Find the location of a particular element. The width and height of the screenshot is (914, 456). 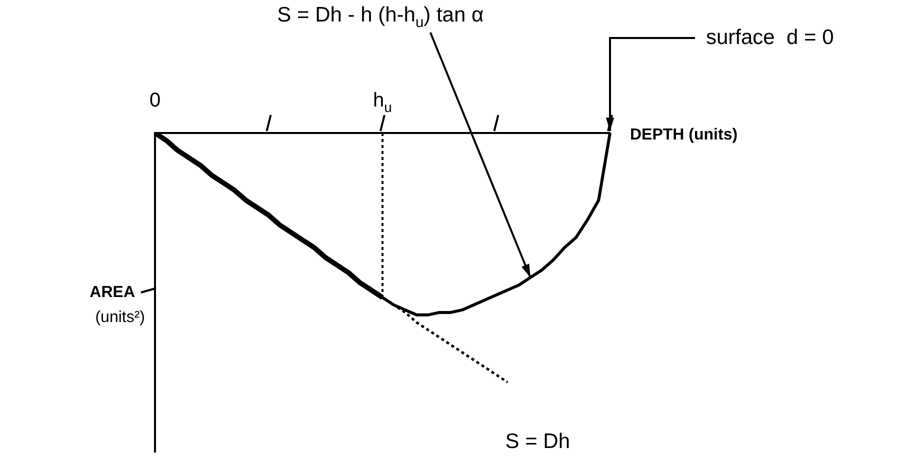

x-axis-title: DEPTH (units) is located at coordinates (684, 135).